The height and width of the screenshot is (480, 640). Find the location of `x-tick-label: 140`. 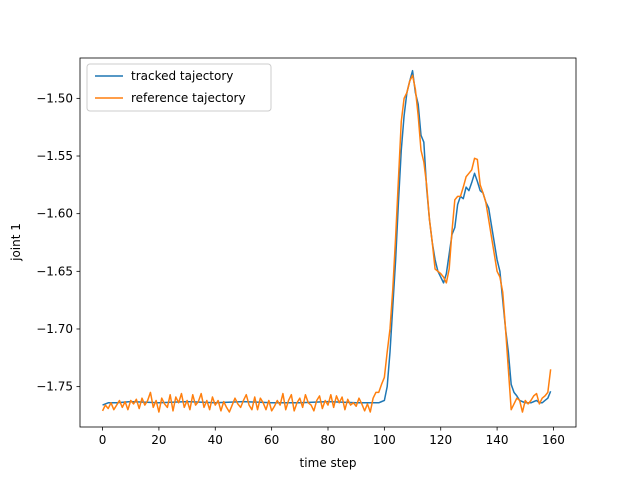

x-tick-label: 140 is located at coordinates (497, 440).